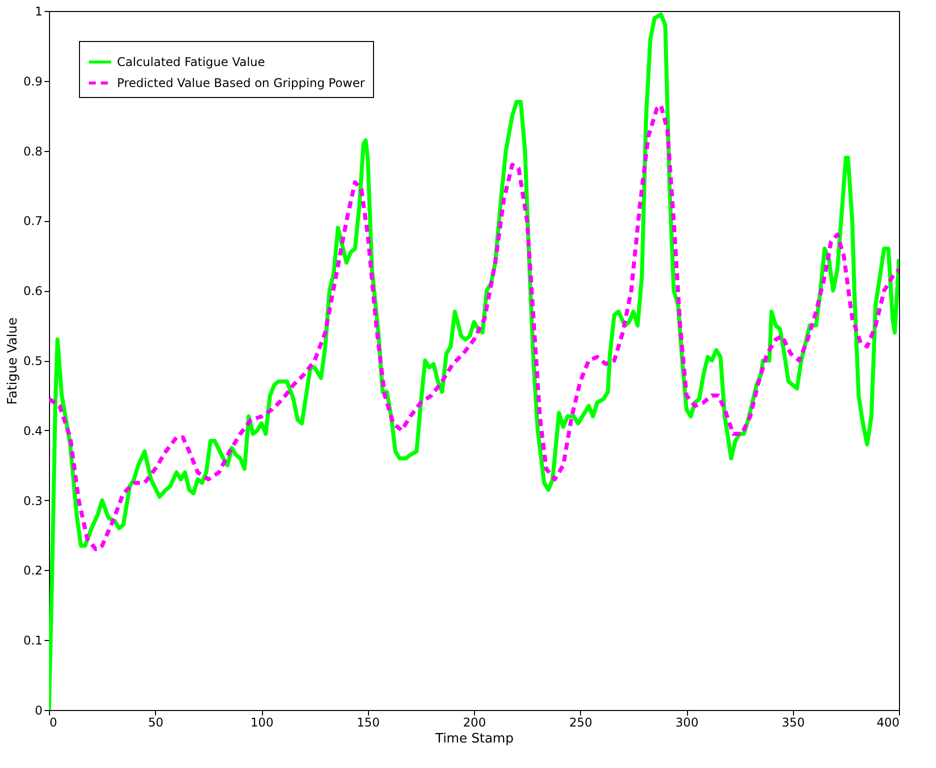 The height and width of the screenshot is (768, 936). Describe the element at coordinates (32, 571) in the screenshot. I see `y-tick-label: 0.2` at that location.